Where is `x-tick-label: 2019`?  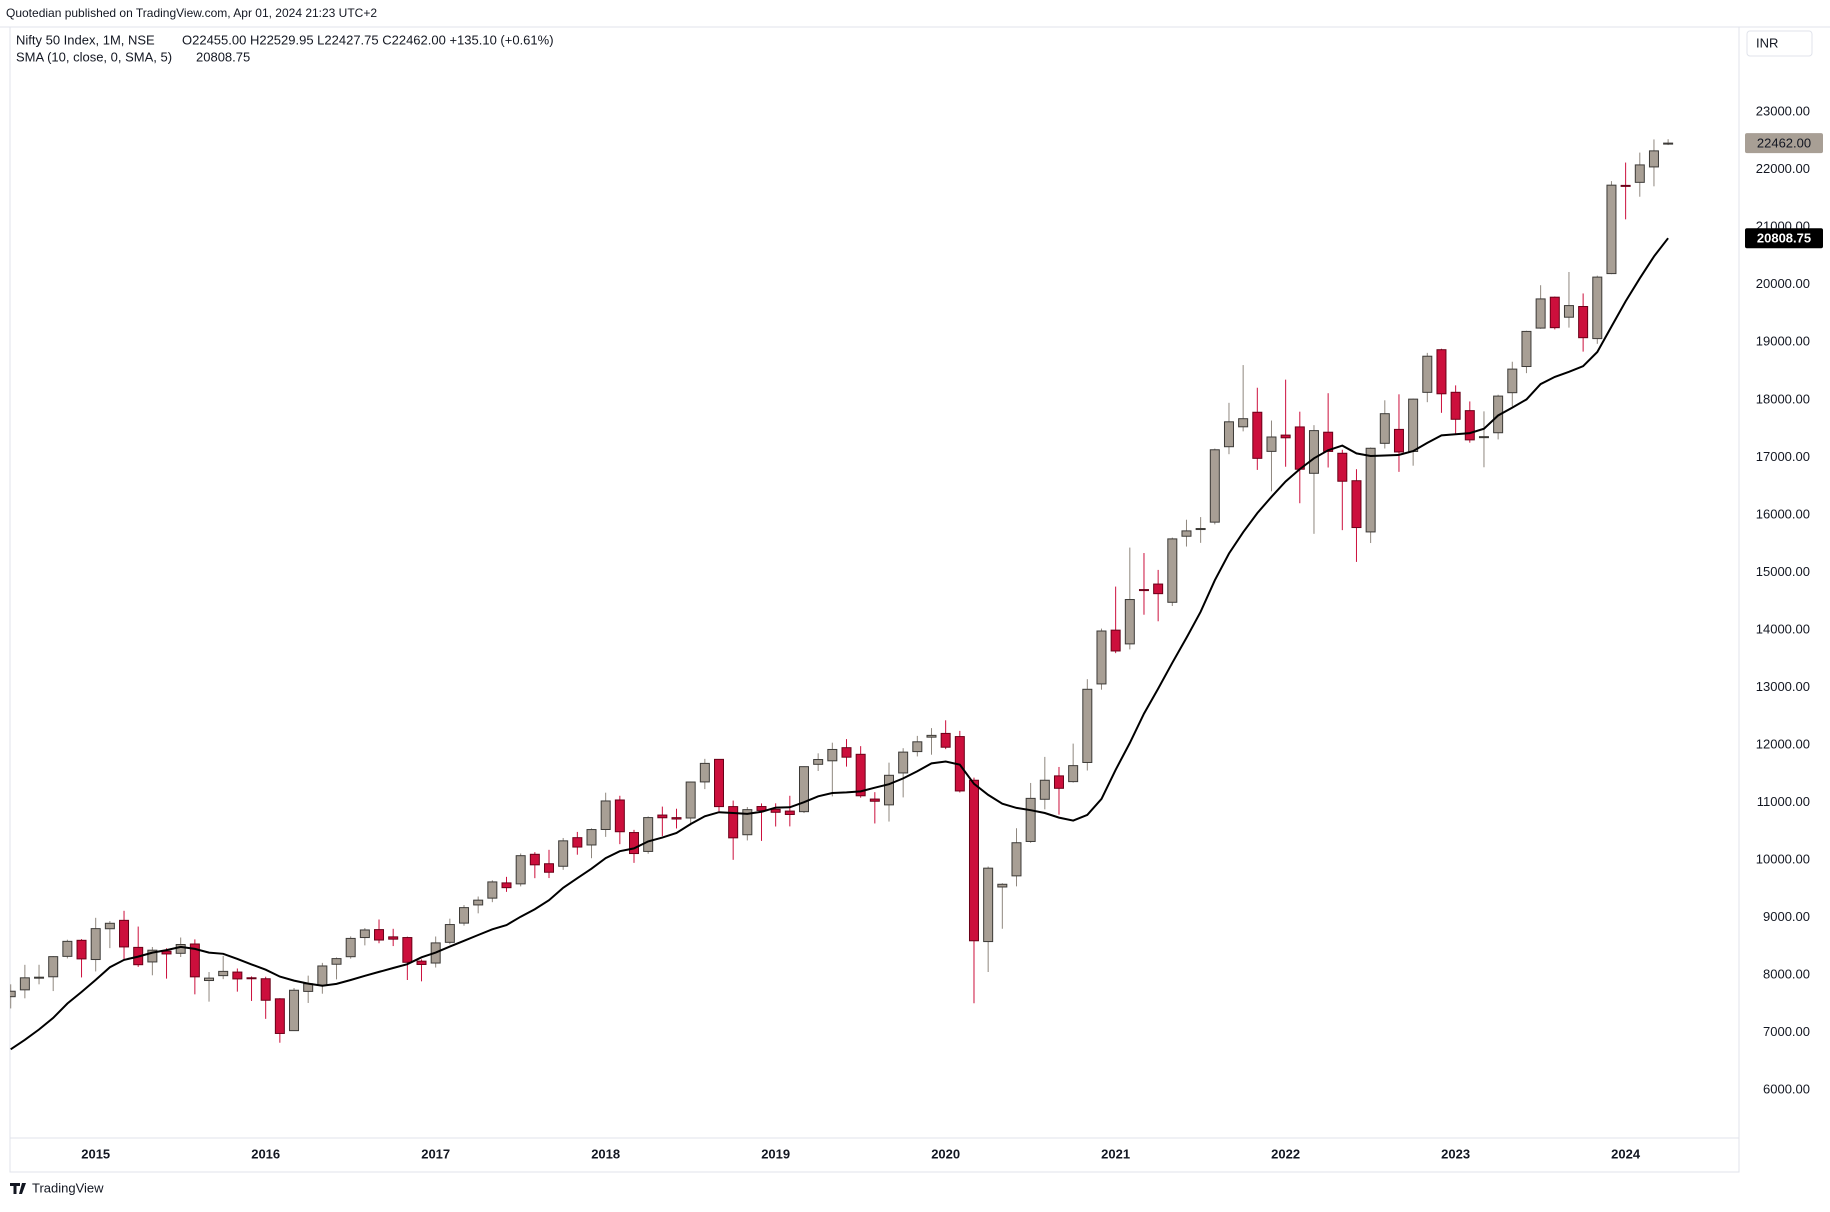
x-tick-label: 2019 is located at coordinates (775, 1153).